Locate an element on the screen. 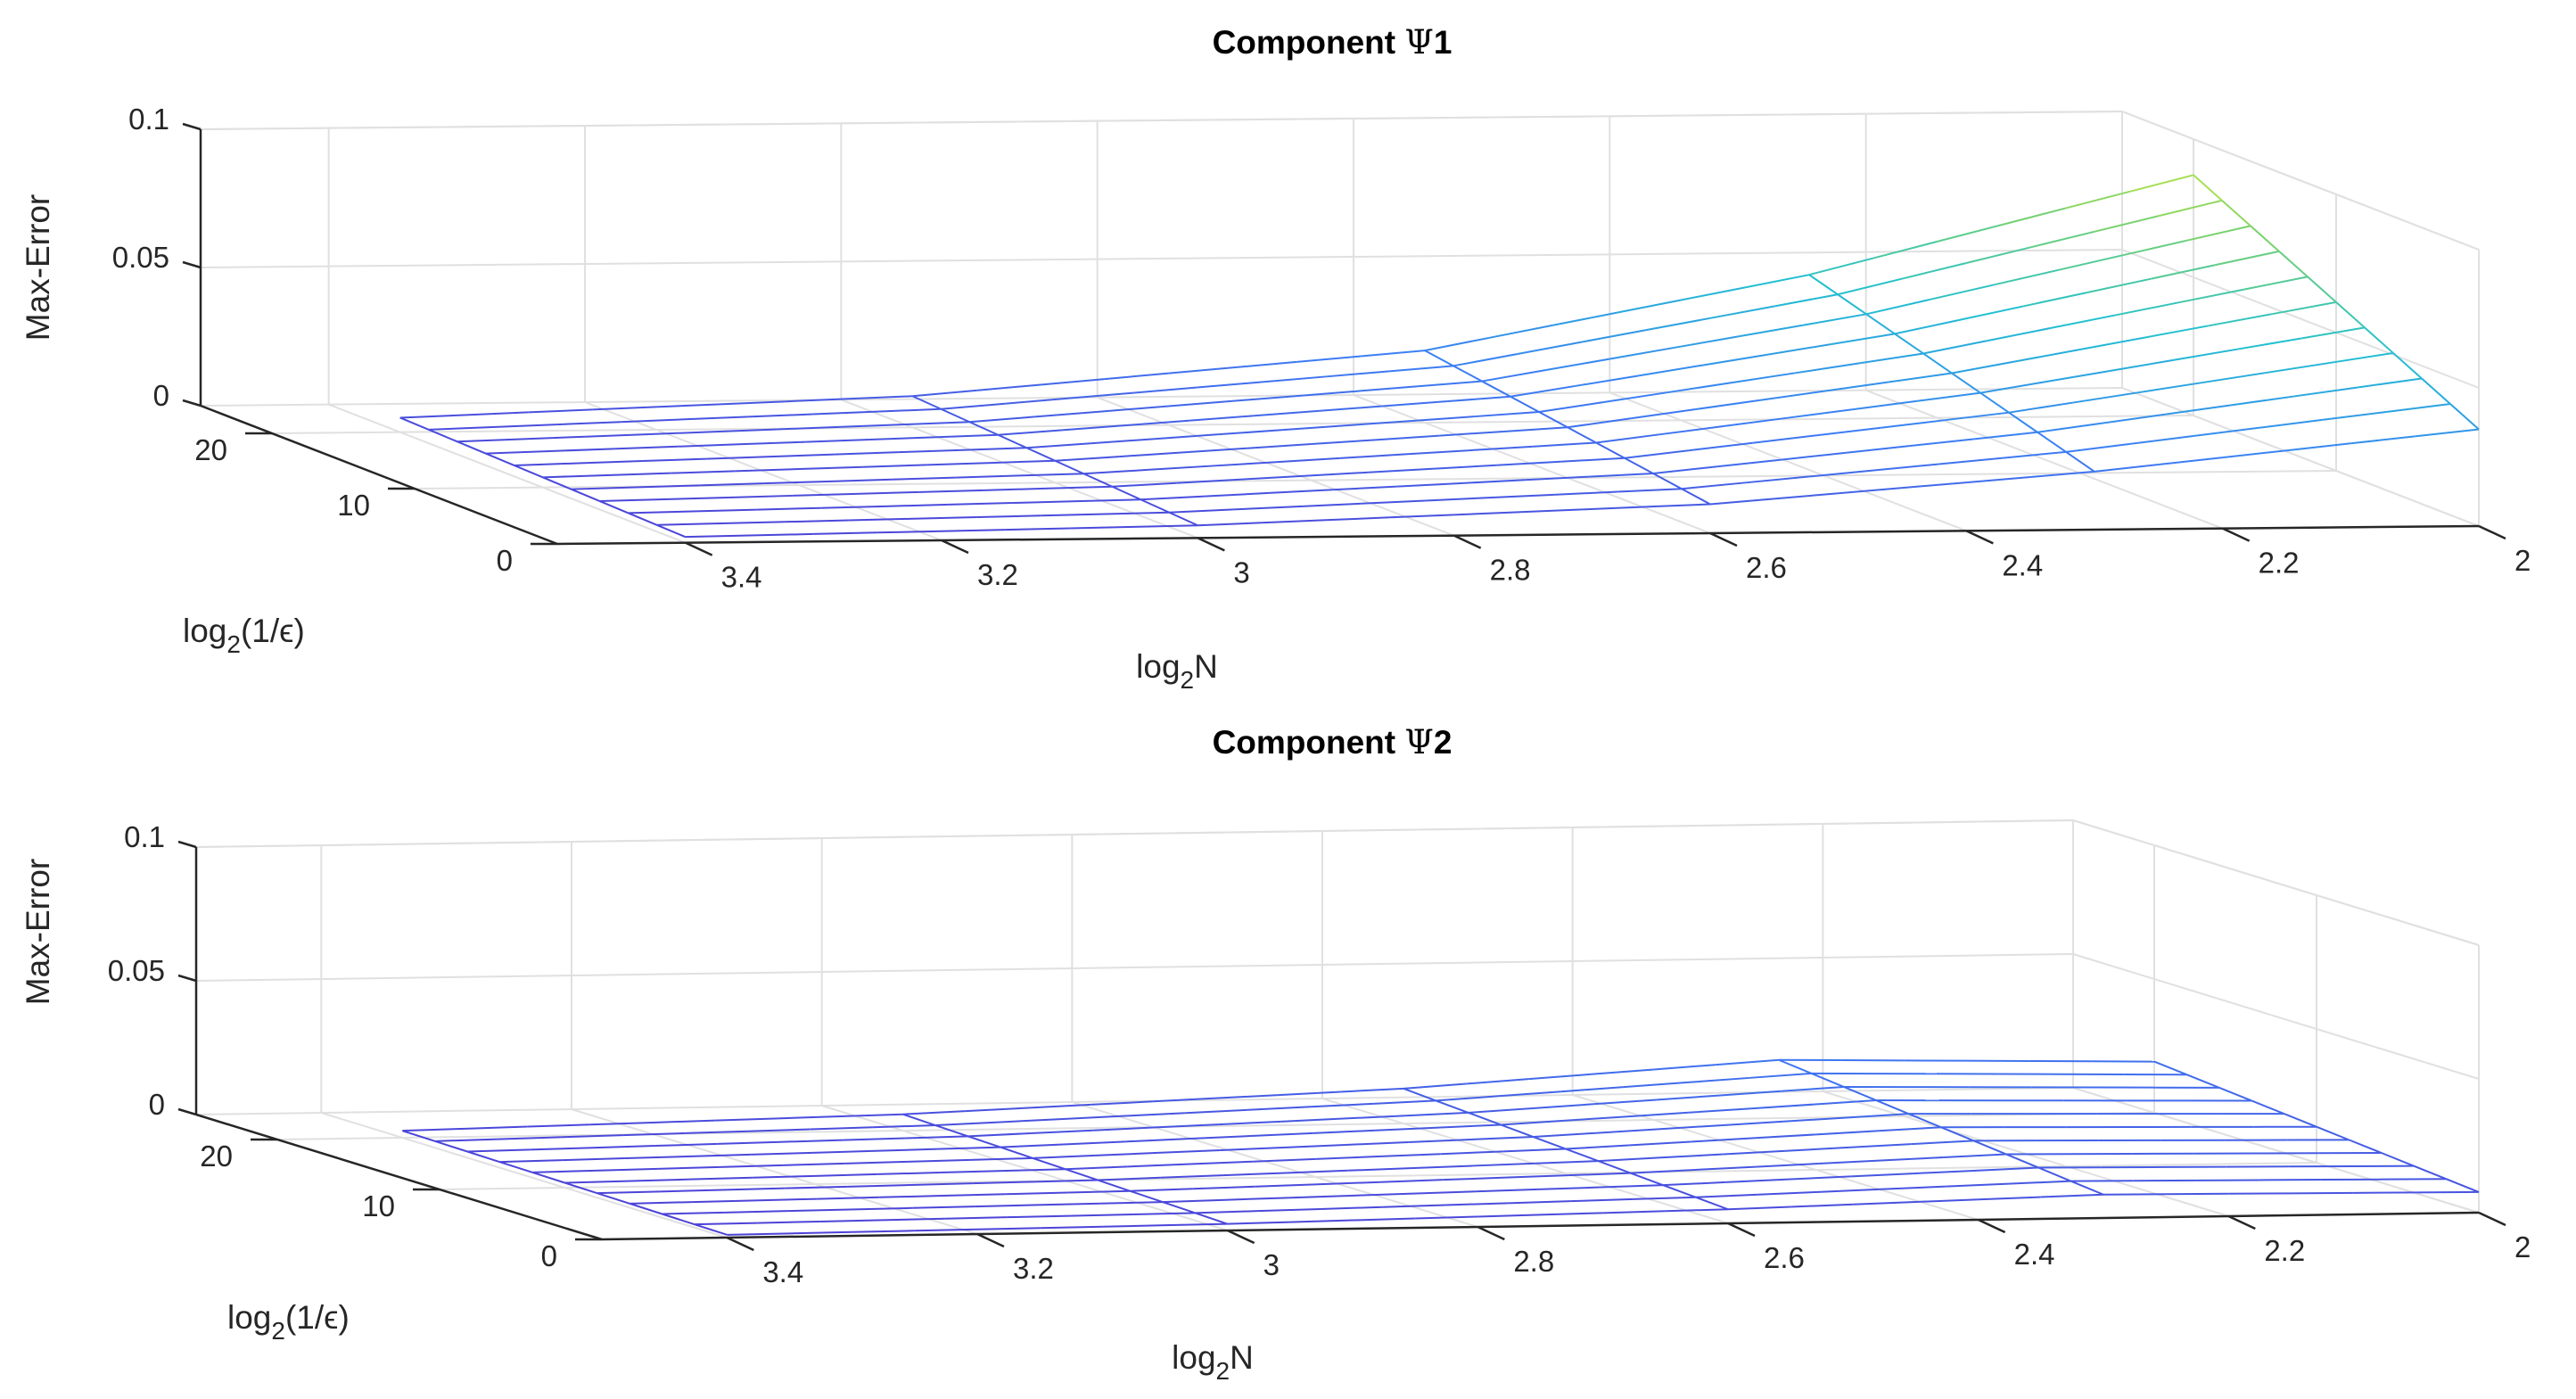  chart-title: Component Ψ1 is located at coordinates (1333, 42).